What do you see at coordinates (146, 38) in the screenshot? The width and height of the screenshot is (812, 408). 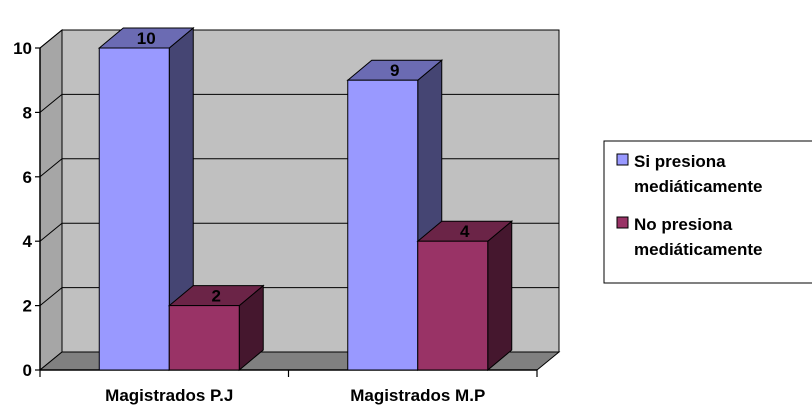 I see `data-label: 10` at bounding box center [146, 38].